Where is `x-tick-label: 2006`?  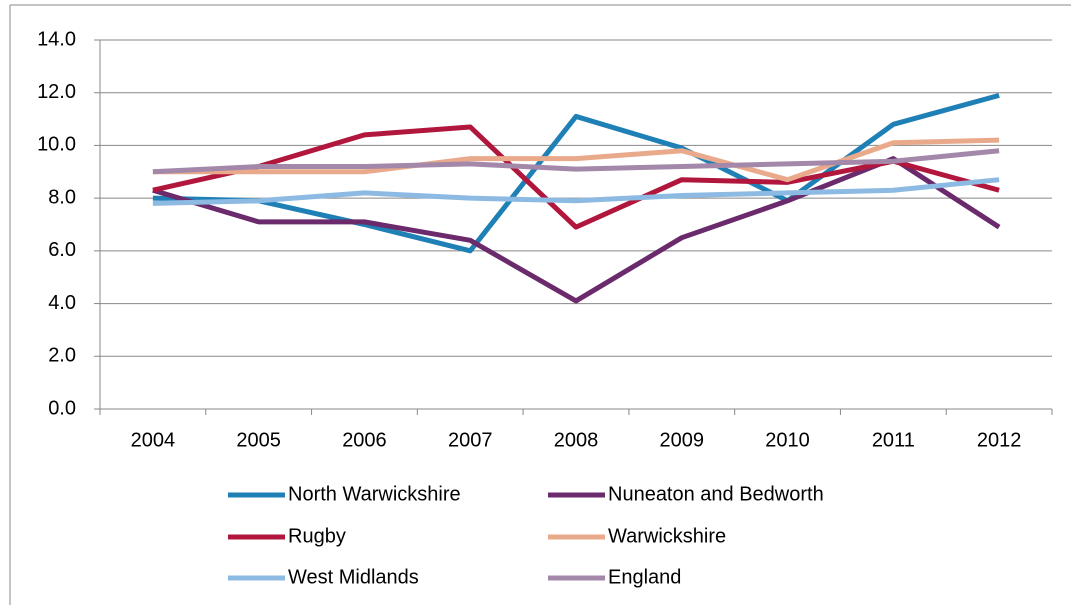 x-tick-label: 2006 is located at coordinates (364, 440).